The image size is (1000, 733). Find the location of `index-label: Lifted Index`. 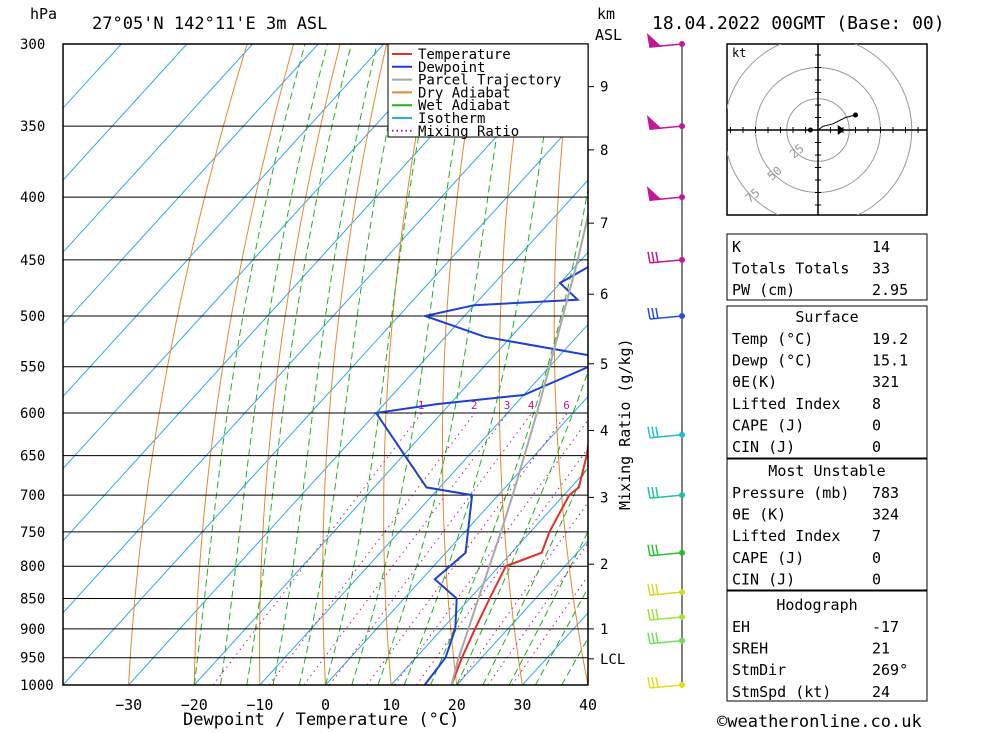

index-label: Lifted Index is located at coordinates (786, 404).